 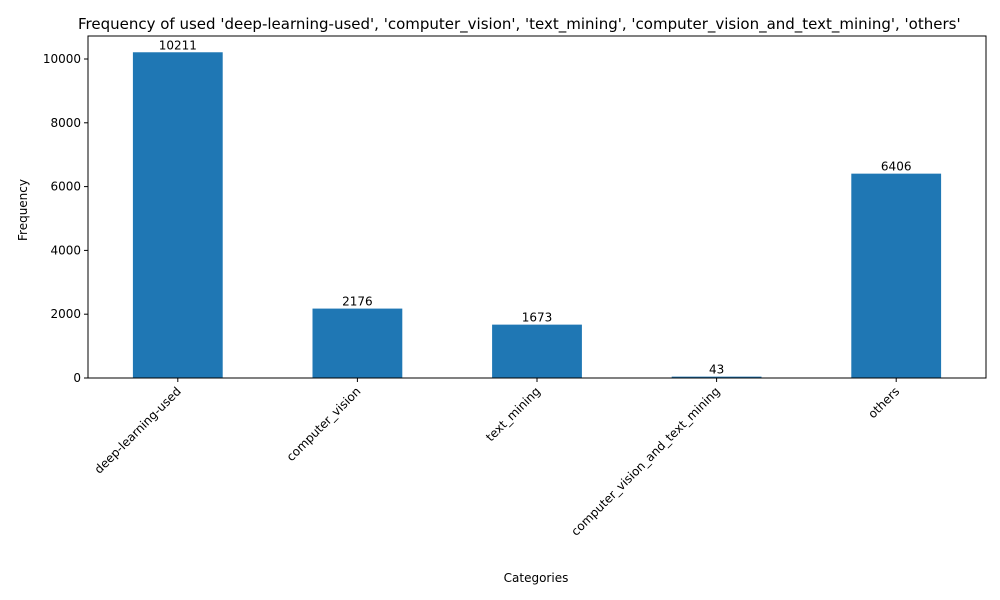 I want to click on x-tick-label: computer_vision, so click(x=324, y=424).